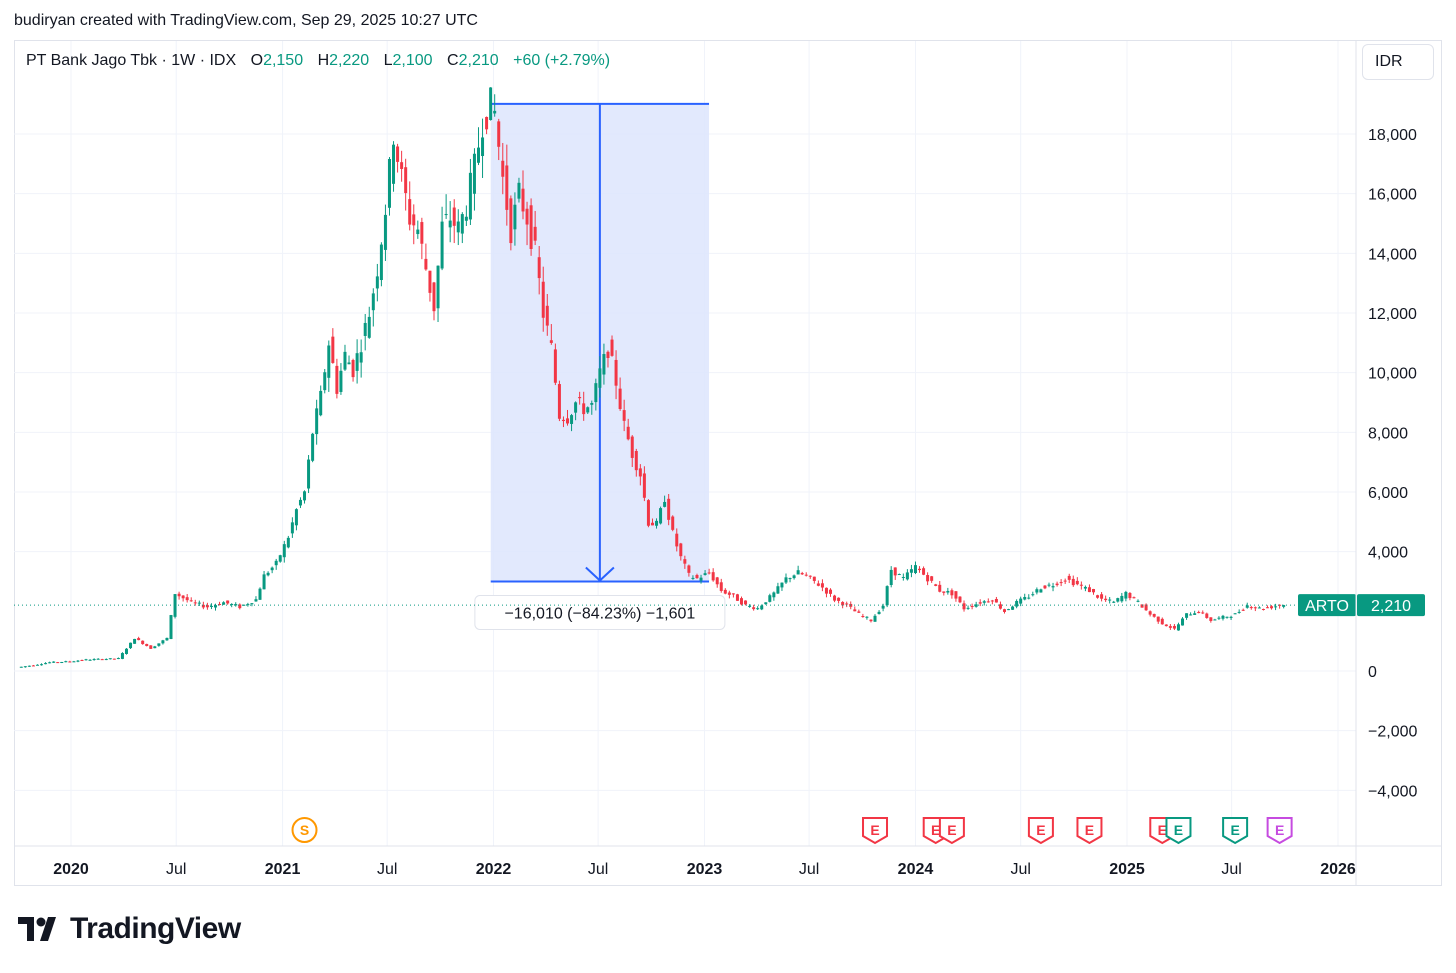  Describe the element at coordinates (155, 928) in the screenshot. I see `brand-name: TradingView` at that location.